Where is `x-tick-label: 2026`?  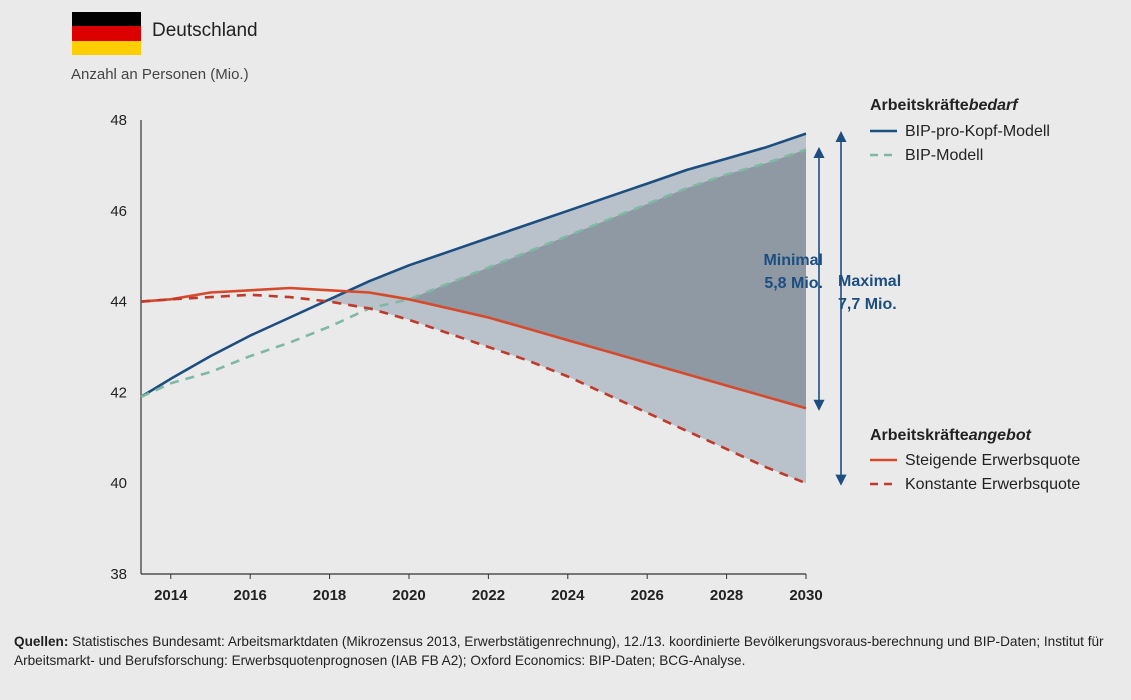
x-tick-label: 2026 is located at coordinates (647, 595).